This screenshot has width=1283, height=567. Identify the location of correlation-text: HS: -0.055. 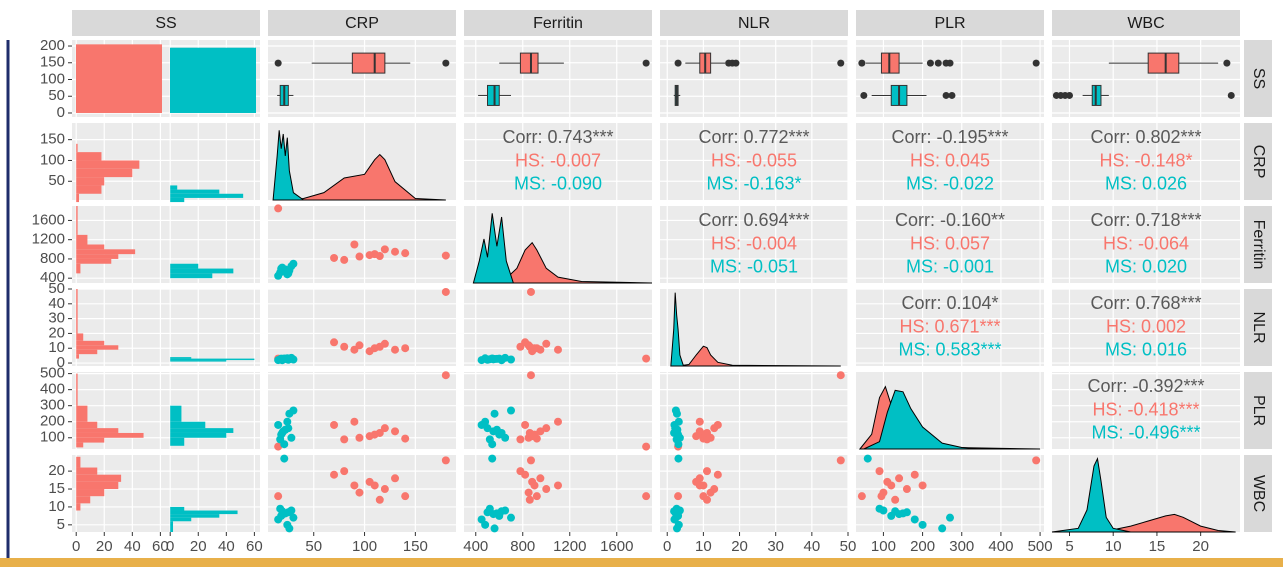
(754, 160).